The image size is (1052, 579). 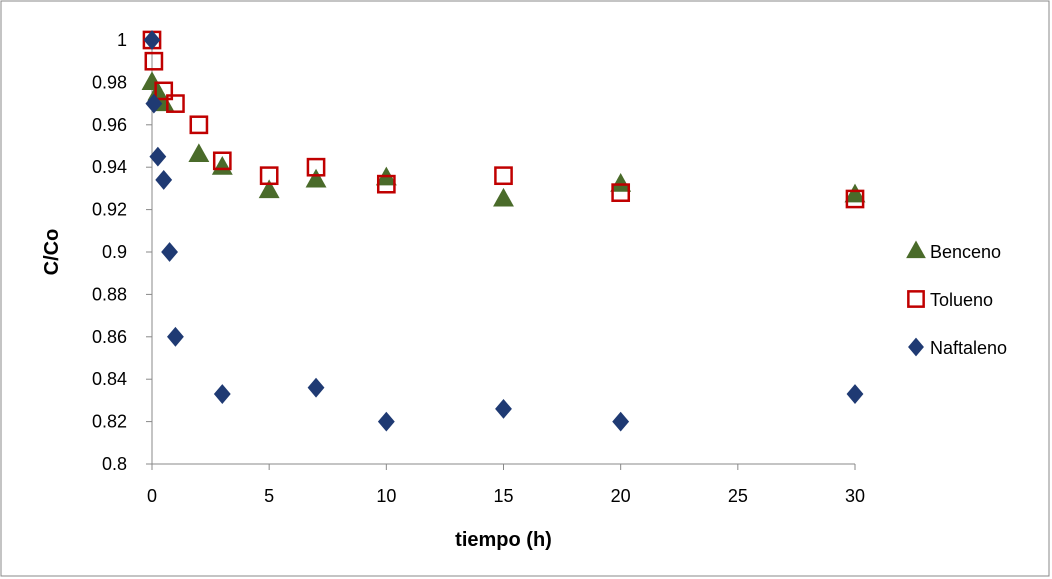 What do you see at coordinates (109, 337) in the screenshot?
I see `y-tick-label: 0.86` at bounding box center [109, 337].